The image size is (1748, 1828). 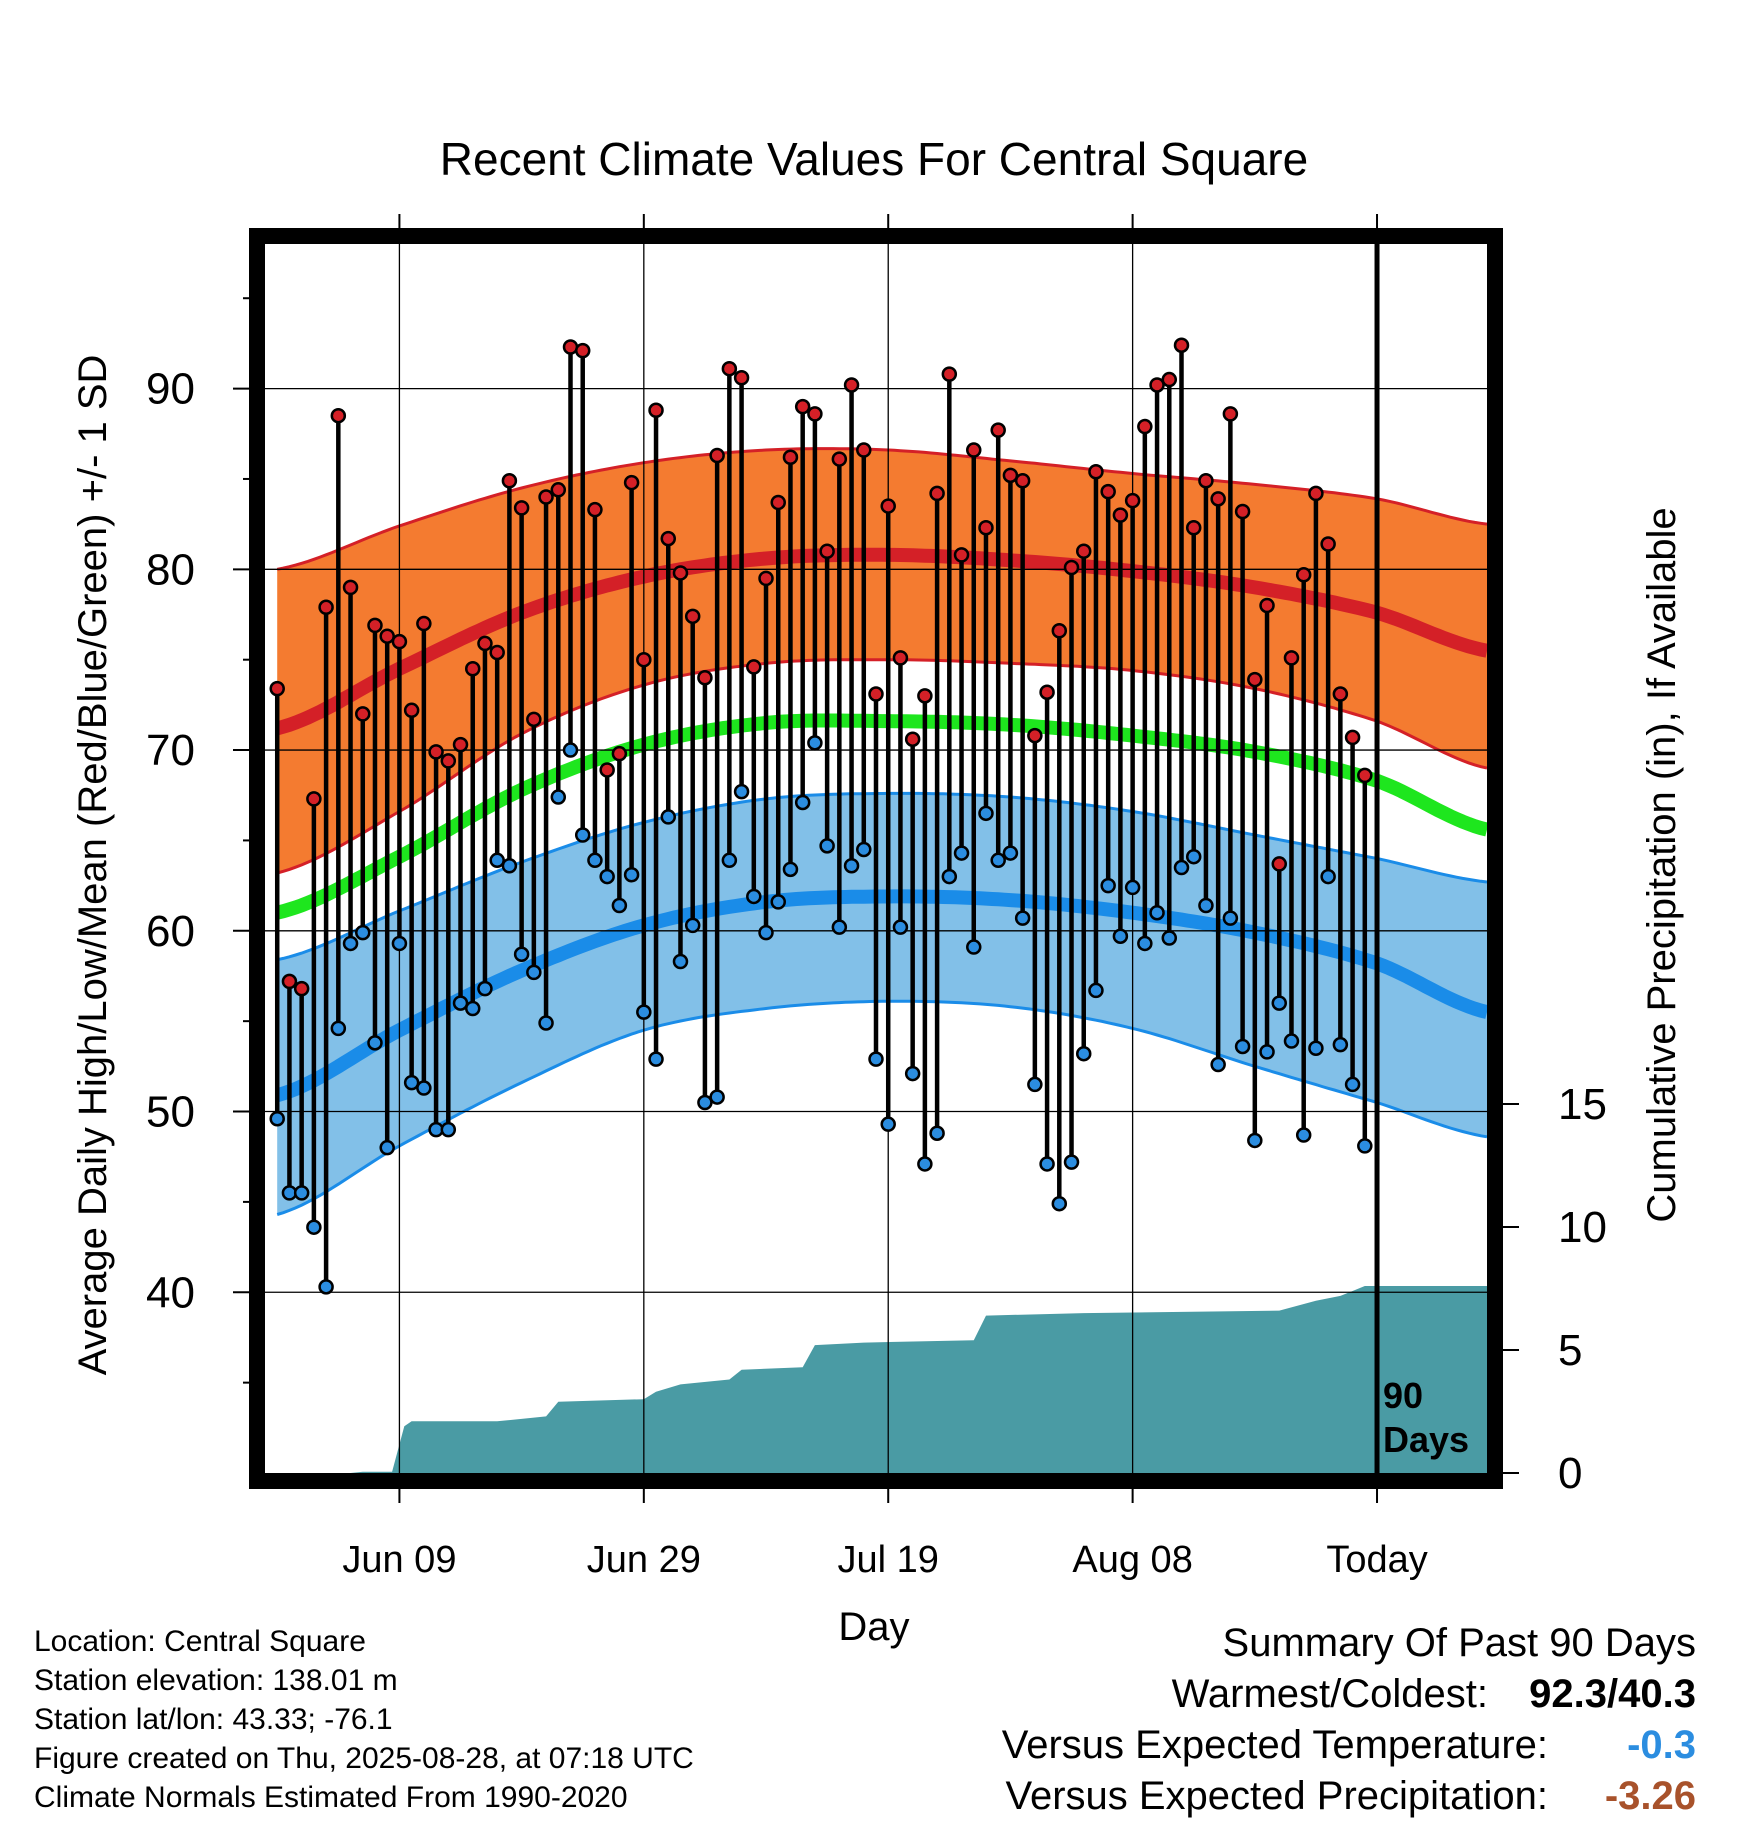 What do you see at coordinates (873, 1627) in the screenshot?
I see `x-axis-label: Day` at bounding box center [873, 1627].